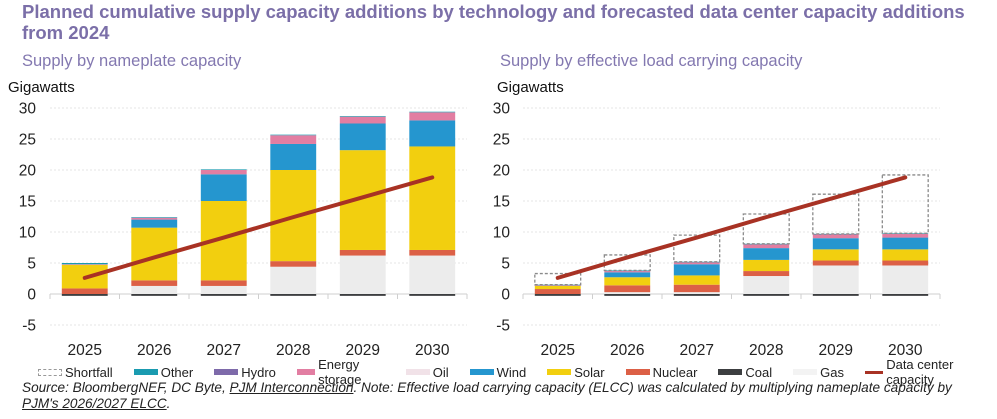 The height and width of the screenshot is (419, 997). What do you see at coordinates (126, 387) in the screenshot?
I see `source-prefix: Source: BloombergNEF, DC Byte,` at bounding box center [126, 387].